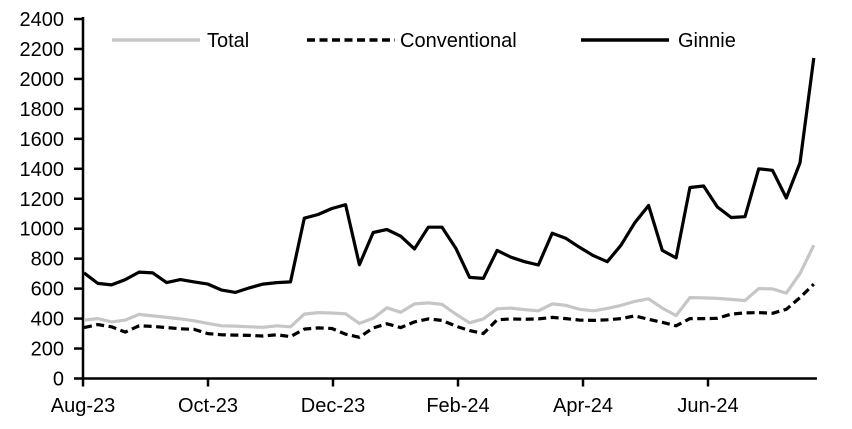 The height and width of the screenshot is (429, 852). I want to click on legend-label-ginnie: Ginnie, so click(707, 41).